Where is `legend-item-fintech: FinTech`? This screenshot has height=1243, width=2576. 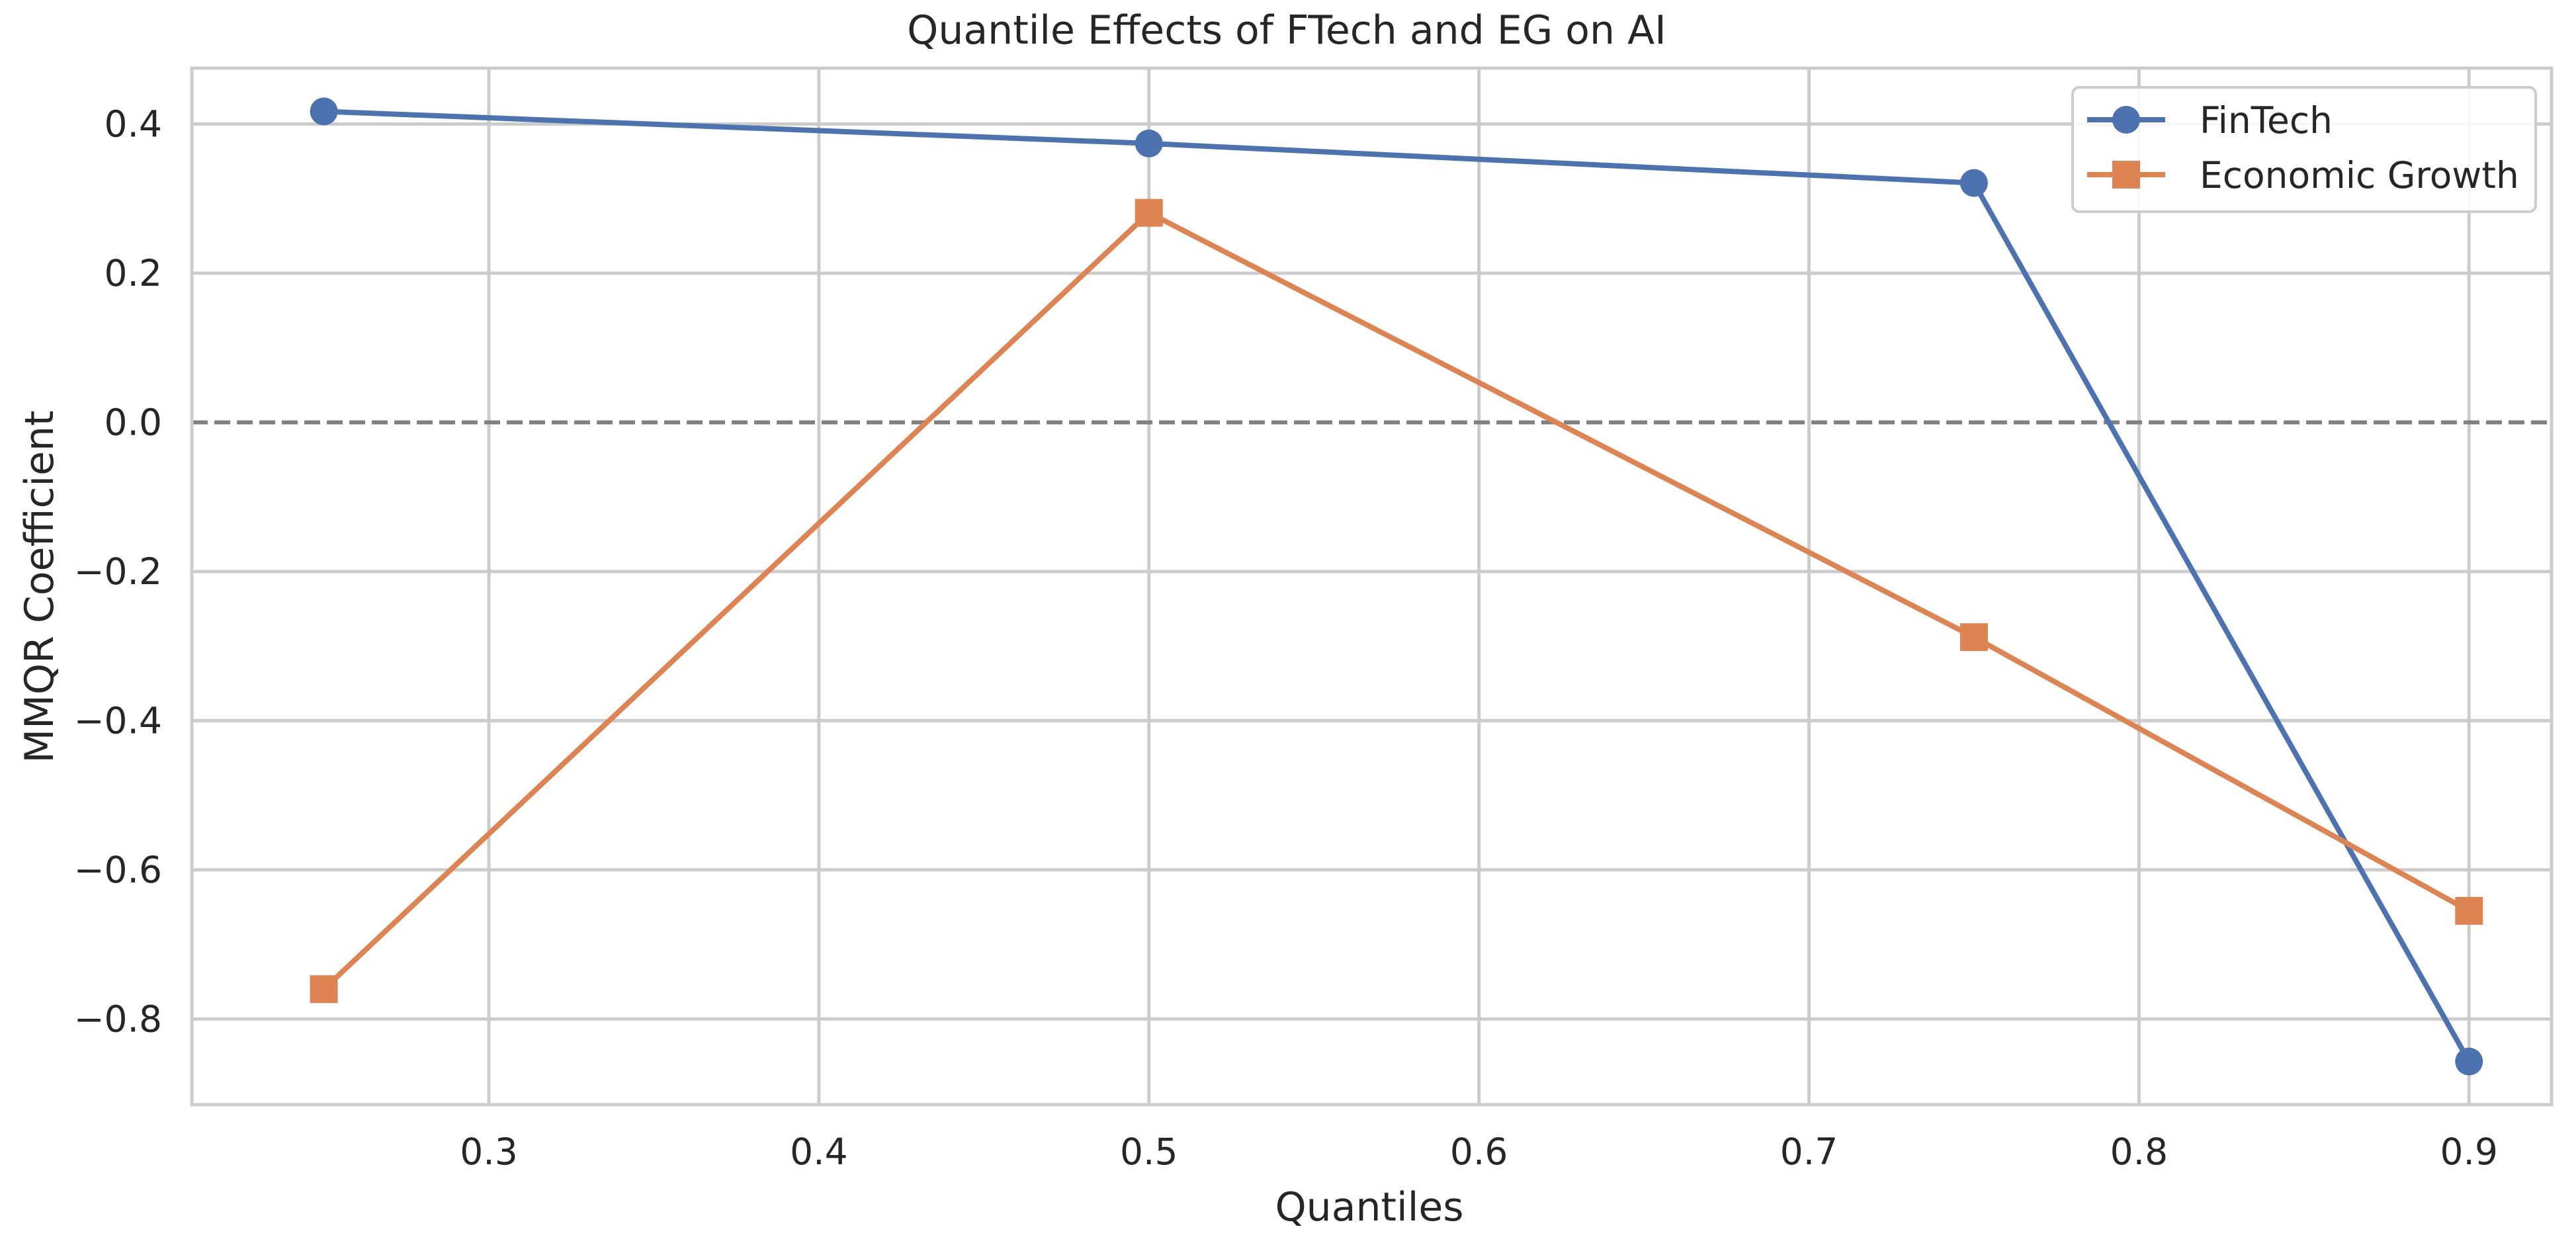 legend-item-fintech: FinTech is located at coordinates (2210, 120).